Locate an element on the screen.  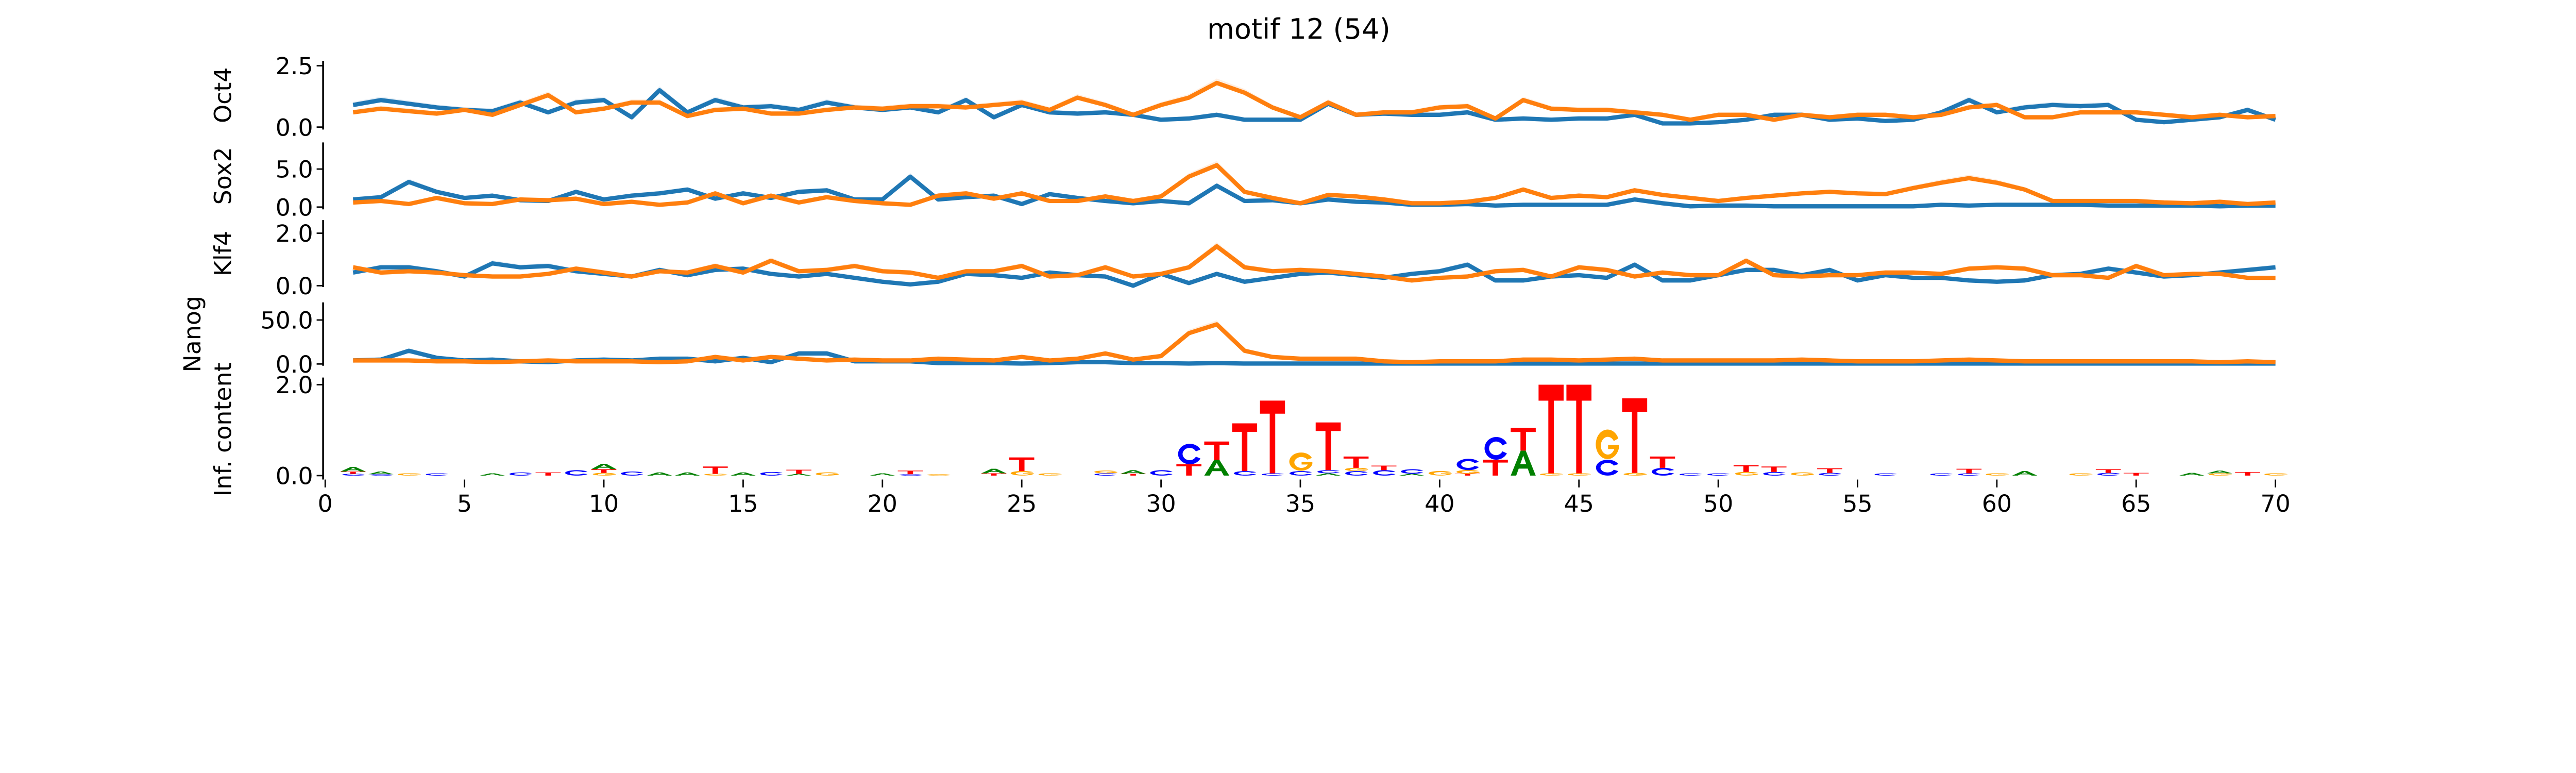
panel-sox2: 0.0 5.0 Sox2 is located at coordinates (1242, 181).